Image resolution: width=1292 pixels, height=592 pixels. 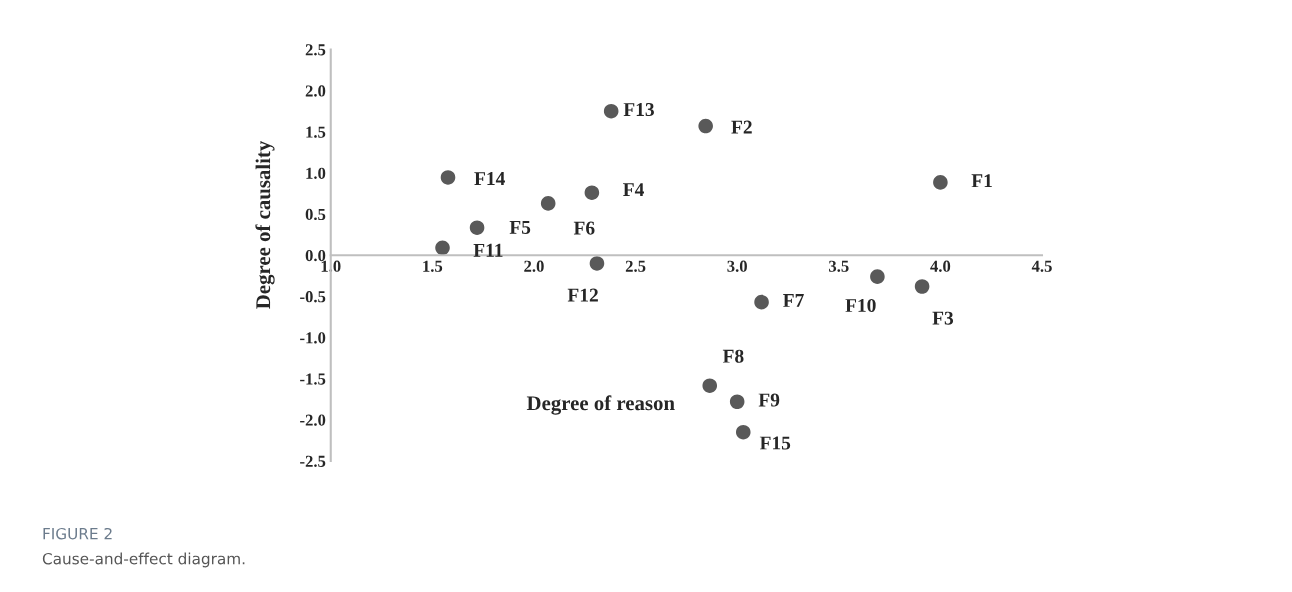 What do you see at coordinates (741, 127) in the screenshot?
I see `annotation: F2` at bounding box center [741, 127].